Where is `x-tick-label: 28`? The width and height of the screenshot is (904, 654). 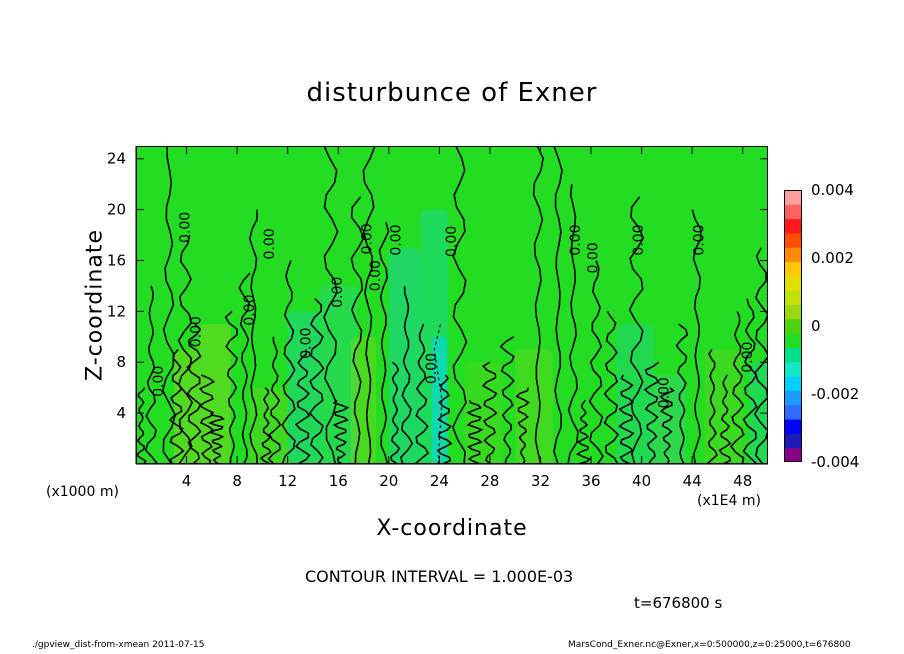 x-tick-label: 28 is located at coordinates (489, 481).